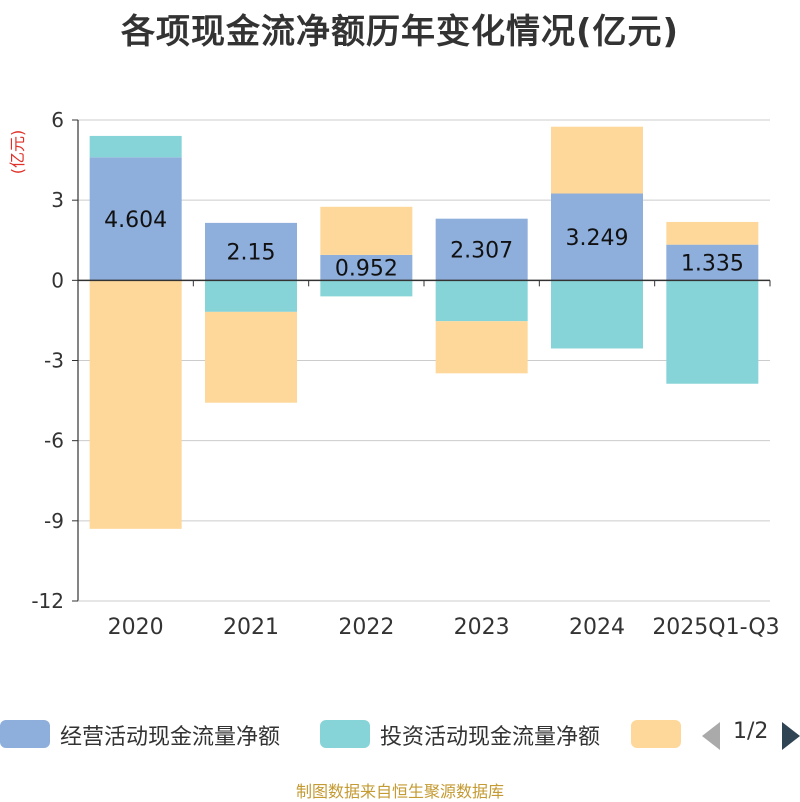 Image resolution: width=800 pixels, height=802 pixels. I want to click on x-tick-label: 2023, so click(482, 627).